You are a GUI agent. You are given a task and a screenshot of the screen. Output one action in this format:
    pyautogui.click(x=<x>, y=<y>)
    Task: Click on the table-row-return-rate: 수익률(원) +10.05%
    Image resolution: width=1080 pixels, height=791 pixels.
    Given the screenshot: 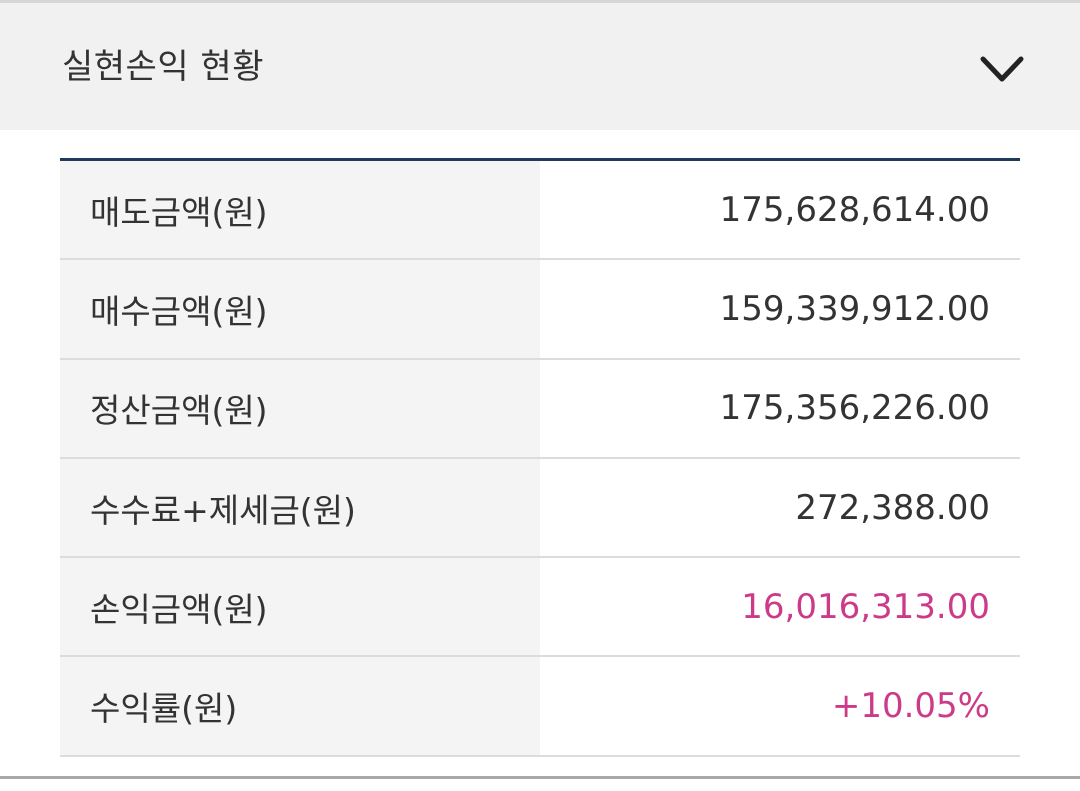 What is the action you would take?
    pyautogui.click(x=540, y=707)
    